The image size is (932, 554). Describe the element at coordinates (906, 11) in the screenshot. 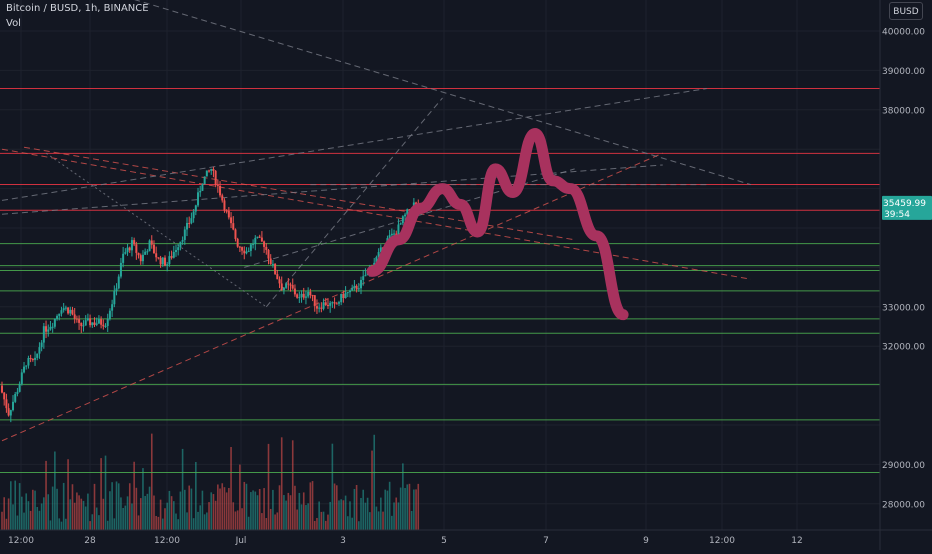

I see `currency-button: BUSD` at that location.